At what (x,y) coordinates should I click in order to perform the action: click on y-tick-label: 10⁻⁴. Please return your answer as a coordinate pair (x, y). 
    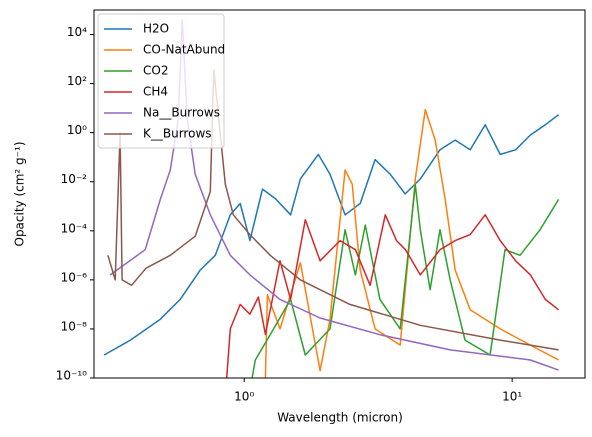
    Looking at the image, I should click on (74, 228).